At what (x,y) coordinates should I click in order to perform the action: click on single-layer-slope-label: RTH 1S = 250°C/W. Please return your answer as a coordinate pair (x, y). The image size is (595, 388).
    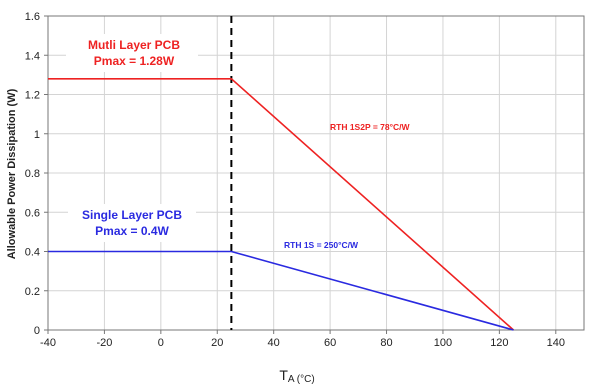
    Looking at the image, I should click on (321, 245).